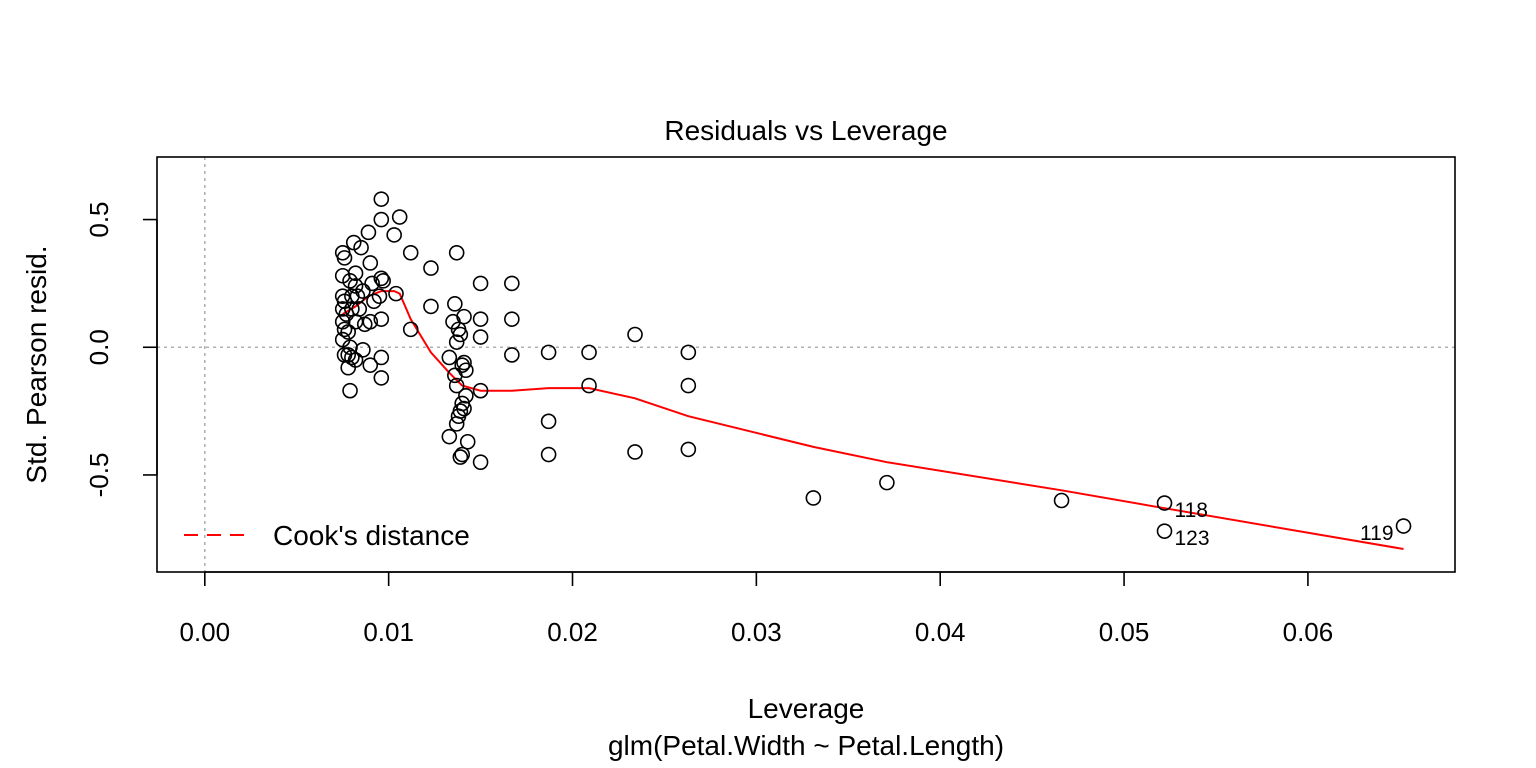 The image size is (1536, 768). I want to click on y-tick-label-0.5: 0.5, so click(99, 219).